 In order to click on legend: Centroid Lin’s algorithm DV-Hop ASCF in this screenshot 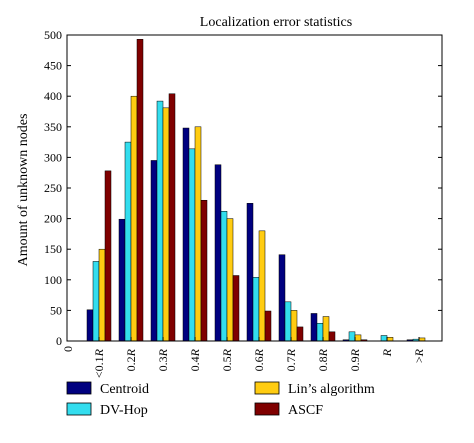, I will do `click(220, 399)`.